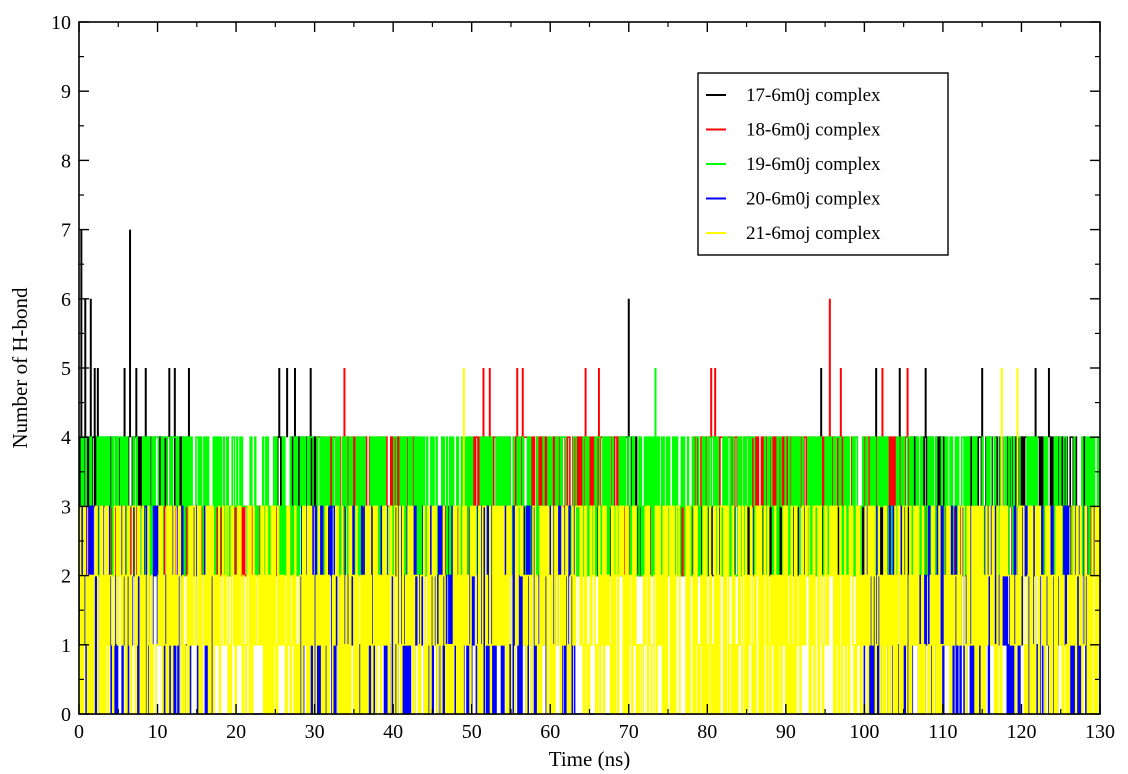 This screenshot has width=1128, height=774. What do you see at coordinates (66, 369) in the screenshot?
I see `y-tick-label: 5` at bounding box center [66, 369].